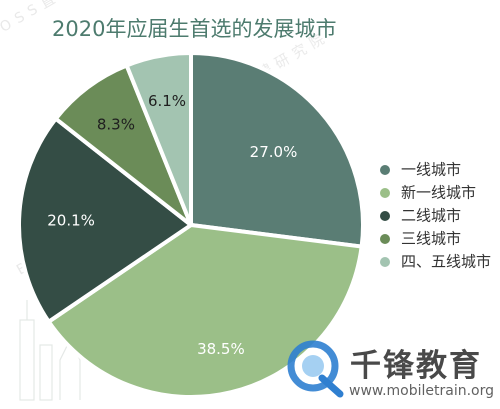 The height and width of the screenshot is (409, 500). I want to click on pie-label-3: 20.1%, so click(71, 220).